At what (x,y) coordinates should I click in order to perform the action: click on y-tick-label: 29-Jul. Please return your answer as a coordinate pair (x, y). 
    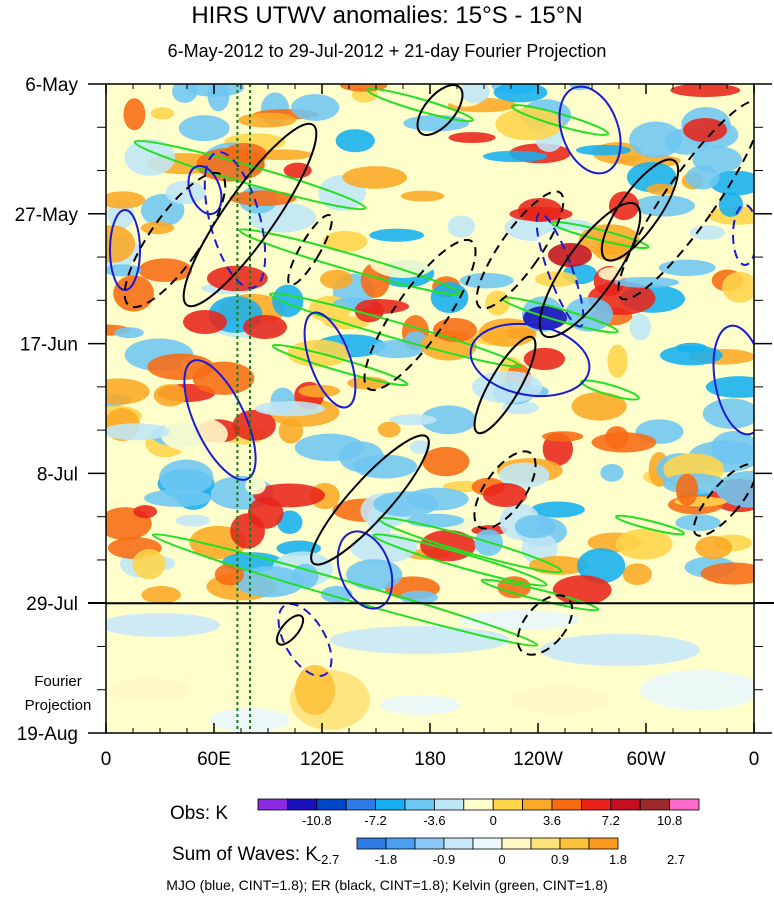
    Looking at the image, I should click on (52, 604).